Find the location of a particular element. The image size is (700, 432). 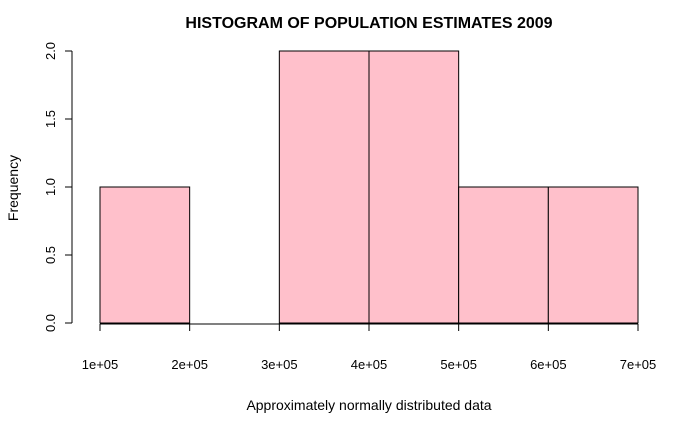

chart-title: HISTOGRAM OF POPULATION ESTIMATES 2009 is located at coordinates (368, 23).